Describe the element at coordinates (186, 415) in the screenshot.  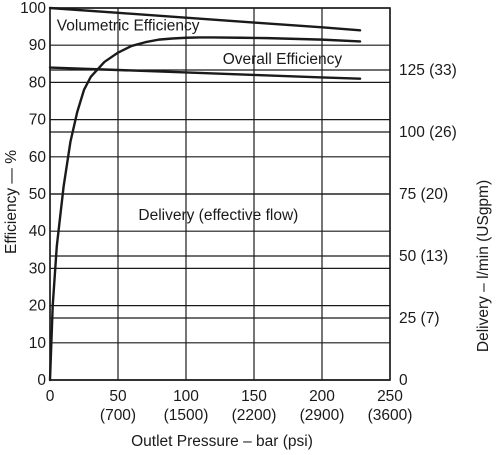
I see `x-tick-sublabel: (1500)` at that location.